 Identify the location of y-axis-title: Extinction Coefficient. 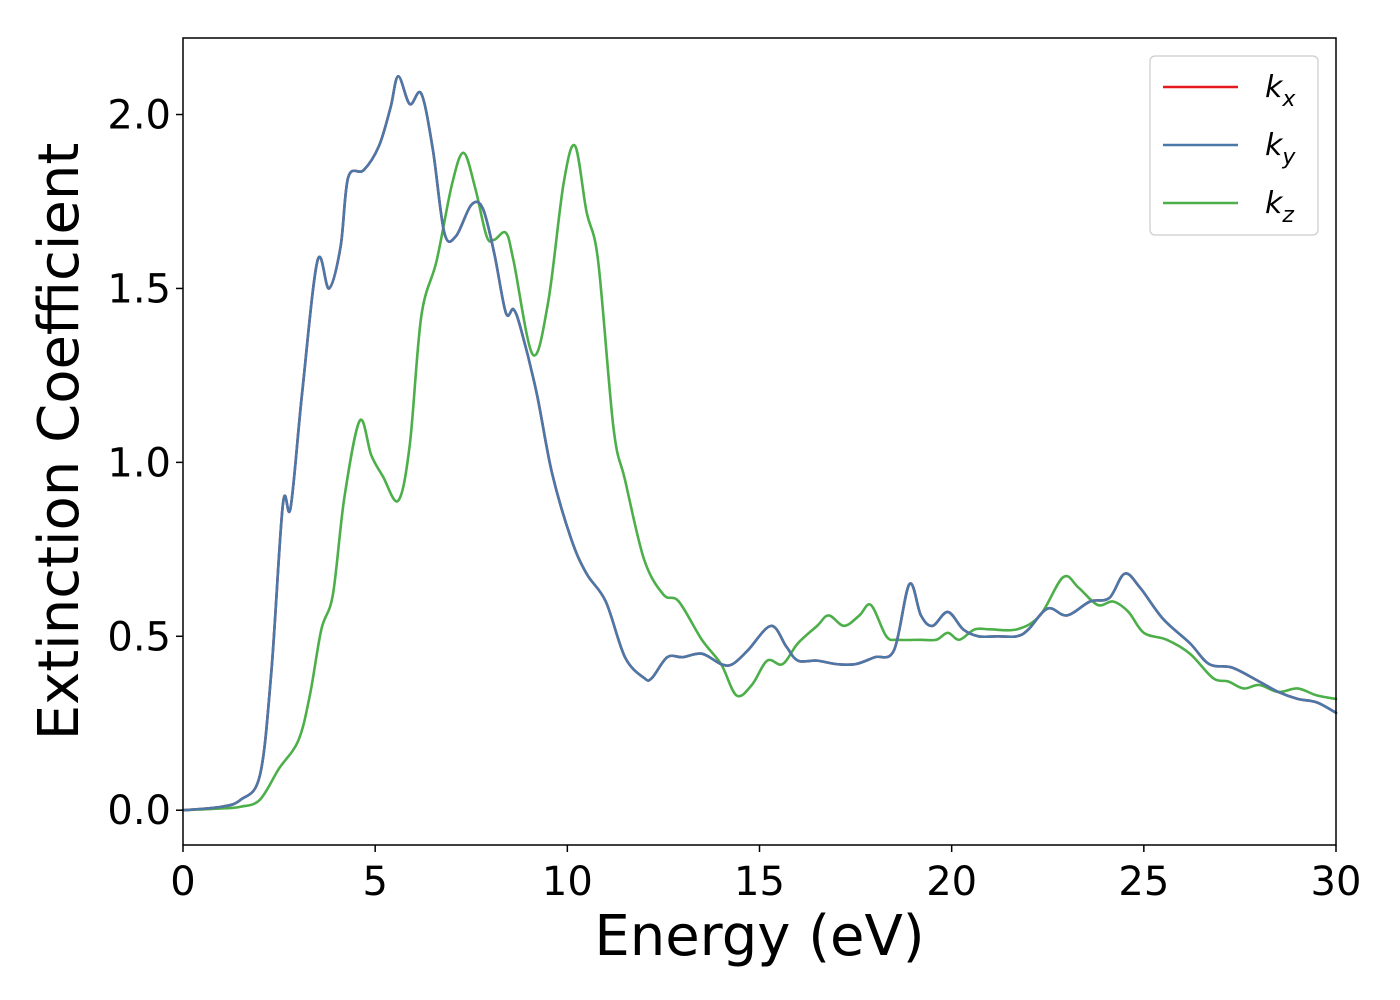
(59, 442).